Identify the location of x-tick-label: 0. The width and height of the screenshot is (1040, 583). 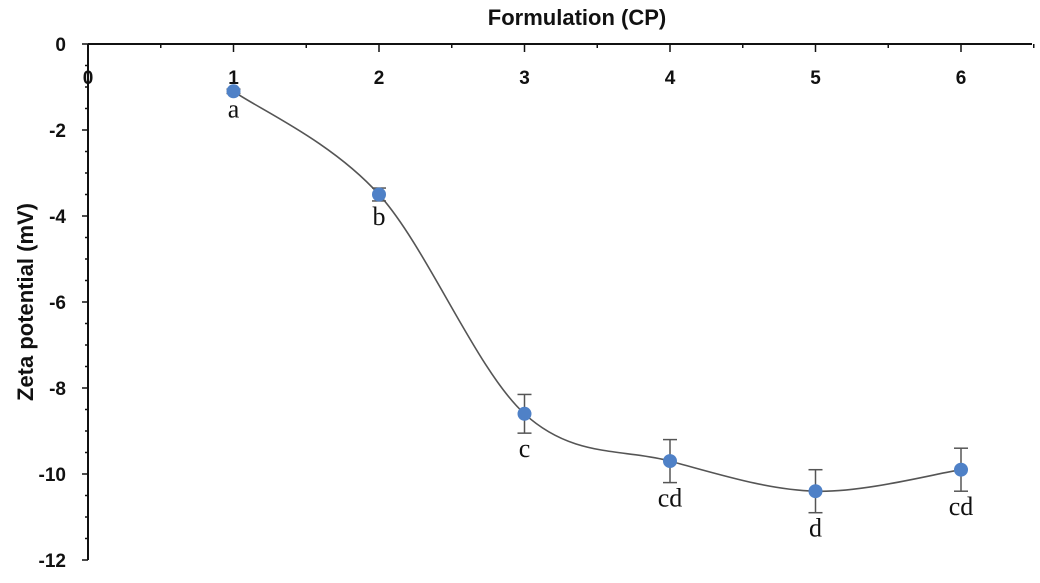
(88, 78).